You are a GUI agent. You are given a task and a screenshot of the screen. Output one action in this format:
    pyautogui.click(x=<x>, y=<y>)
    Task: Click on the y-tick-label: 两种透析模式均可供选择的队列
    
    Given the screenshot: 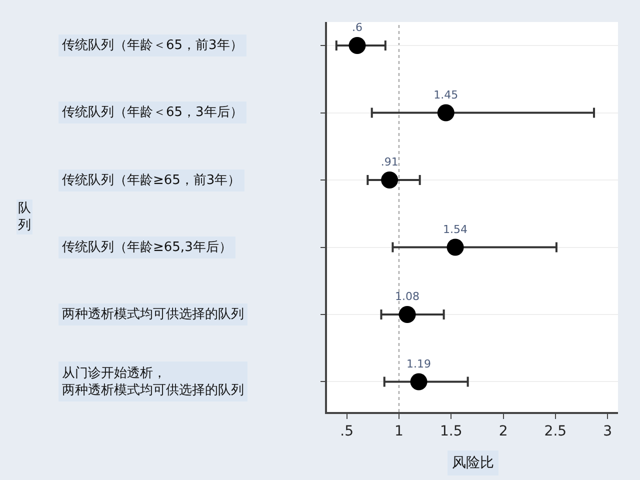 What is the action you would take?
    pyautogui.click(x=153, y=314)
    